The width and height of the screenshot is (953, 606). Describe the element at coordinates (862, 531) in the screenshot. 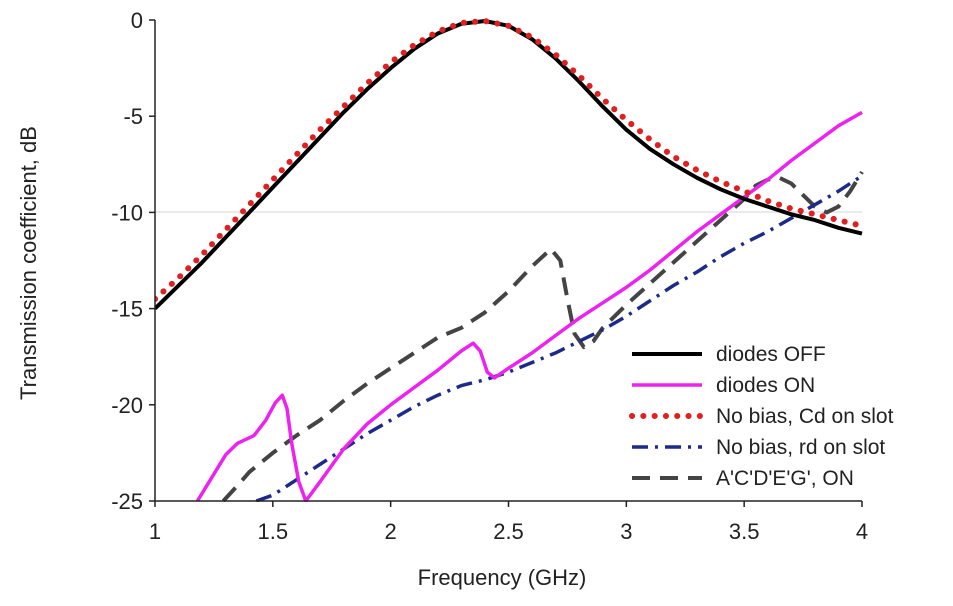

I see `x-tick-label: 4` at that location.